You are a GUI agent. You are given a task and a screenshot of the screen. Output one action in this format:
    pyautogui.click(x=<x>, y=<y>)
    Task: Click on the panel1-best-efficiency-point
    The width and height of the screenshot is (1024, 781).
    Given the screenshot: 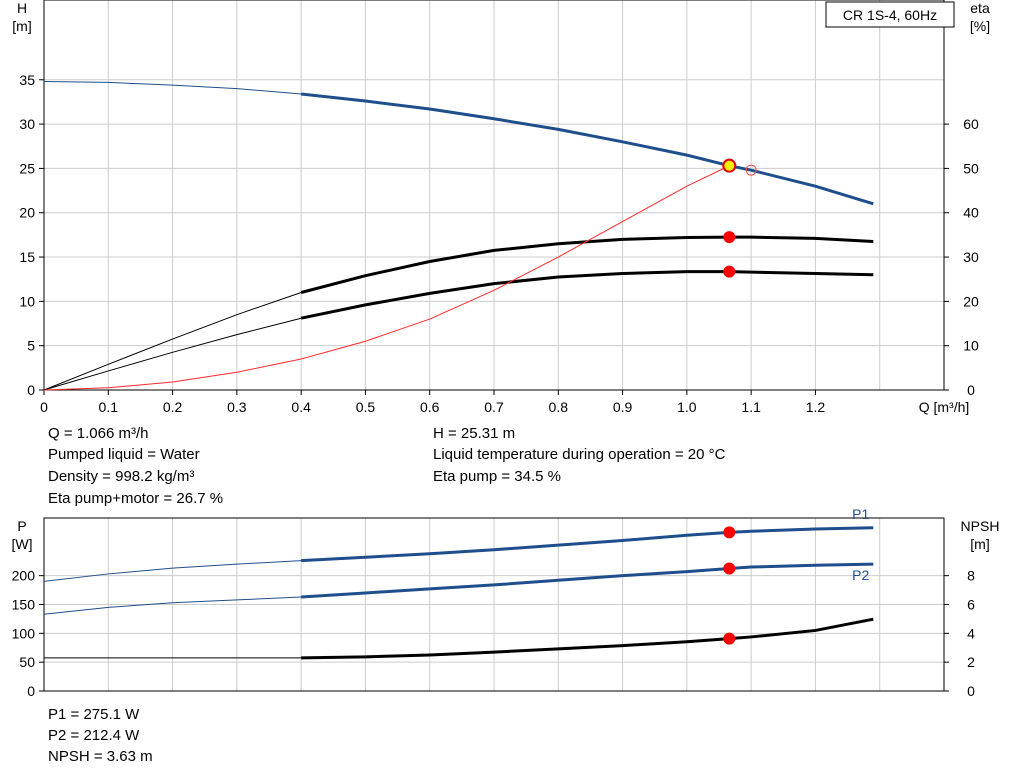 What is the action you would take?
    pyautogui.click(x=751, y=170)
    